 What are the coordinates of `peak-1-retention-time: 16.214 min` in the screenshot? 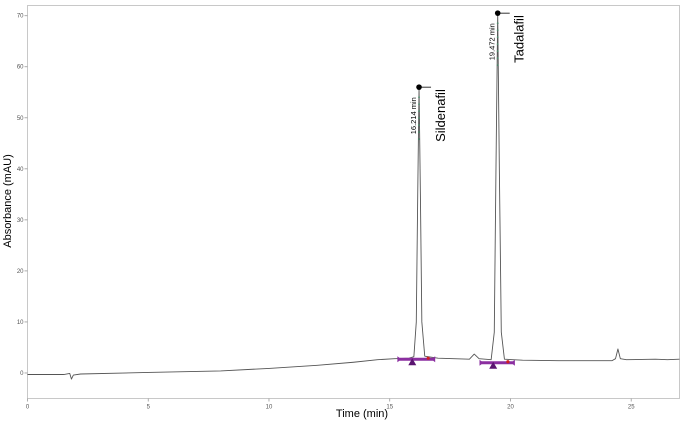 It's located at (413, 115).